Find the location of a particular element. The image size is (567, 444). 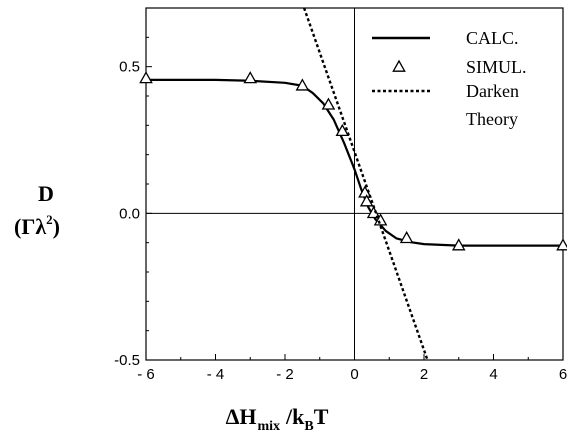

y-axis-label-line2: (Γλ2) is located at coordinates (37, 225).